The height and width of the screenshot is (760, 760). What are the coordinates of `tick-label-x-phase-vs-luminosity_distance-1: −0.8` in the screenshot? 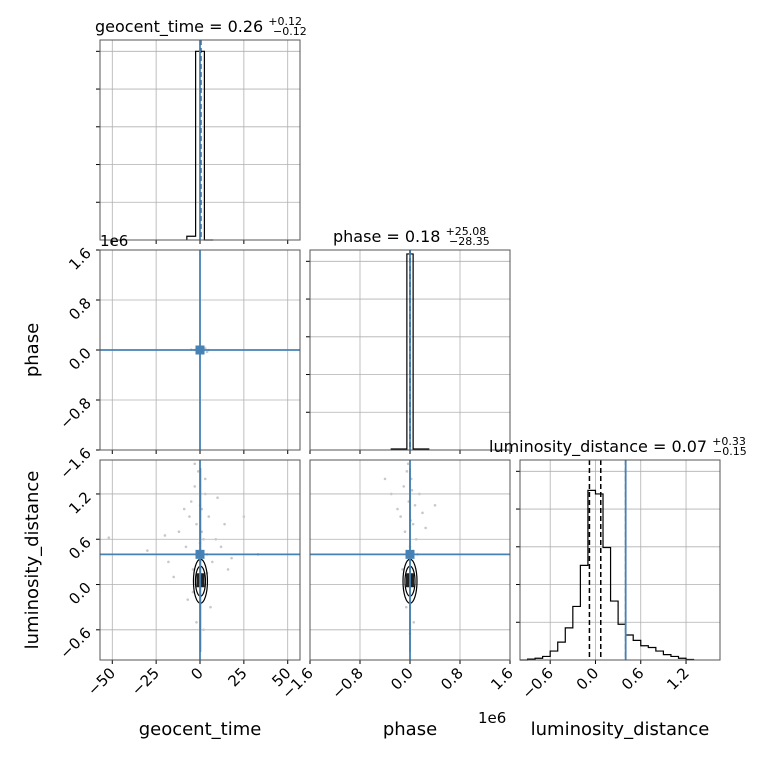 It's located at (347, 683).